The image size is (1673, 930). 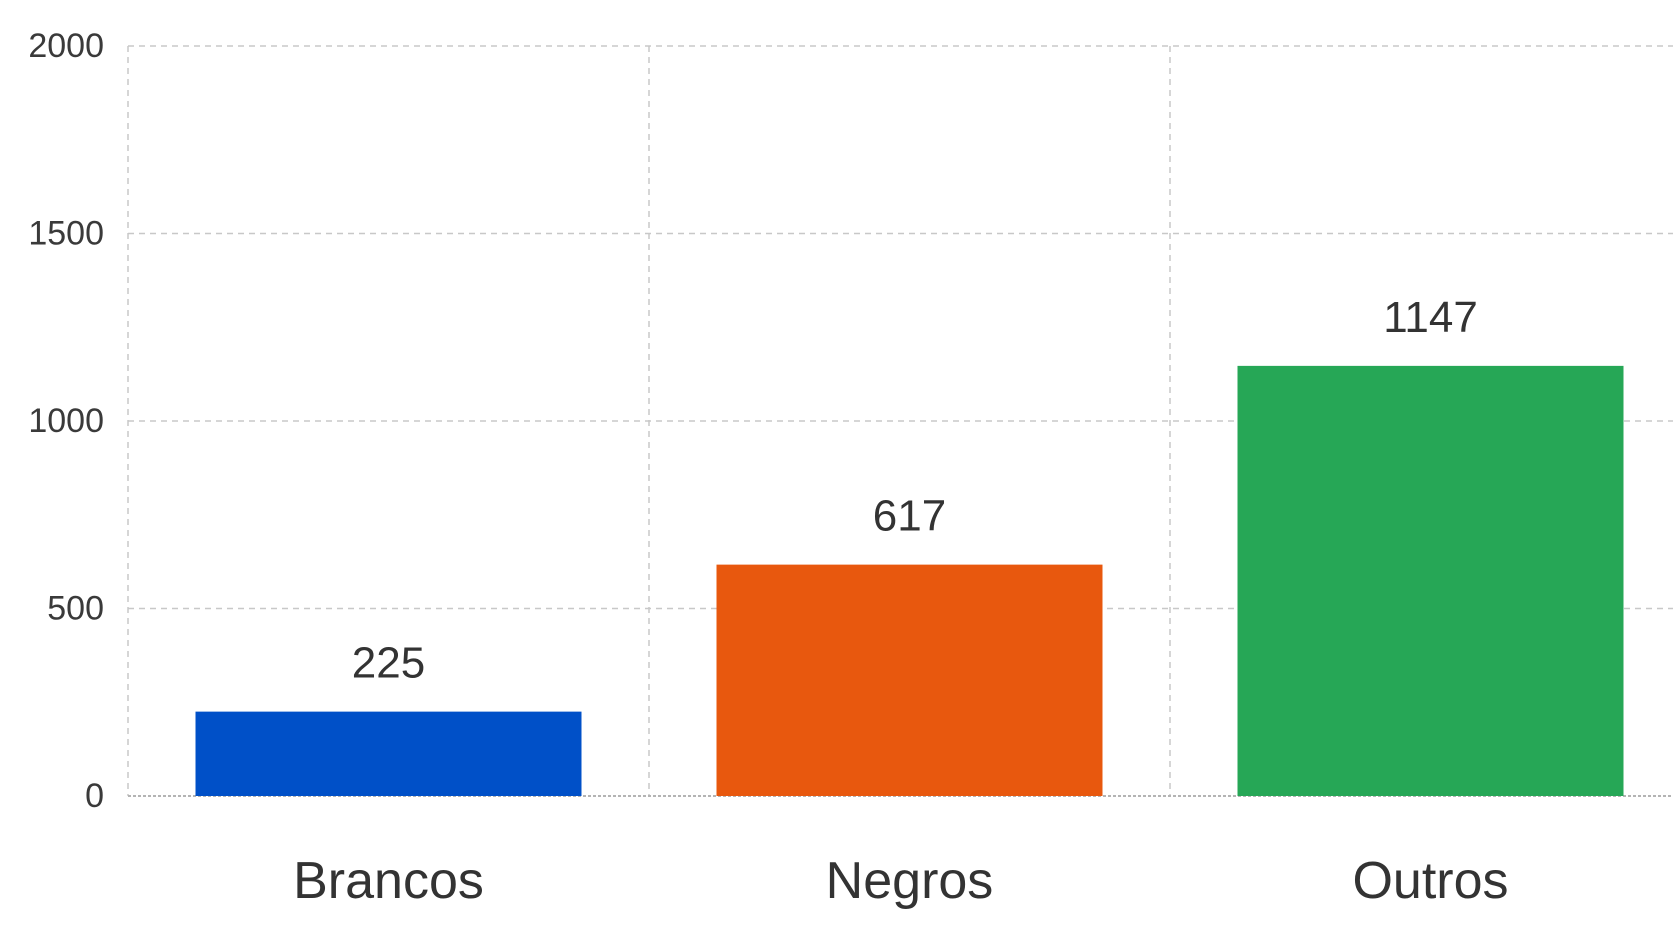 I want to click on y-tick-label: 1000, so click(x=66, y=421).